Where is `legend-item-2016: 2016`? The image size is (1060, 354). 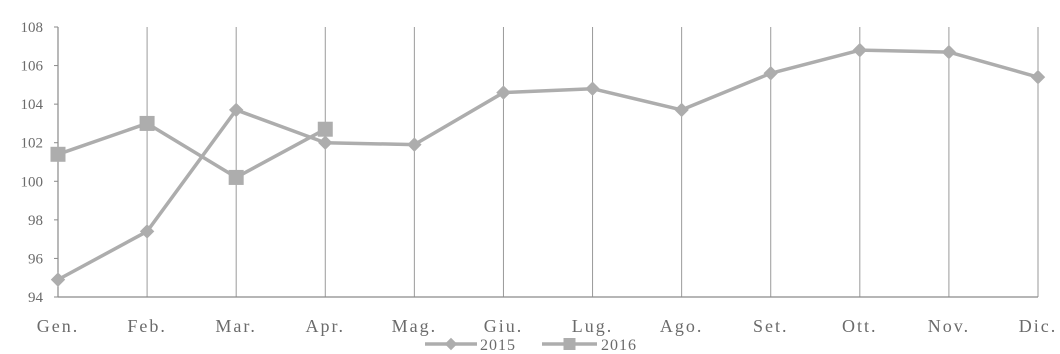 legend-item-2016: 2016 is located at coordinates (589, 345).